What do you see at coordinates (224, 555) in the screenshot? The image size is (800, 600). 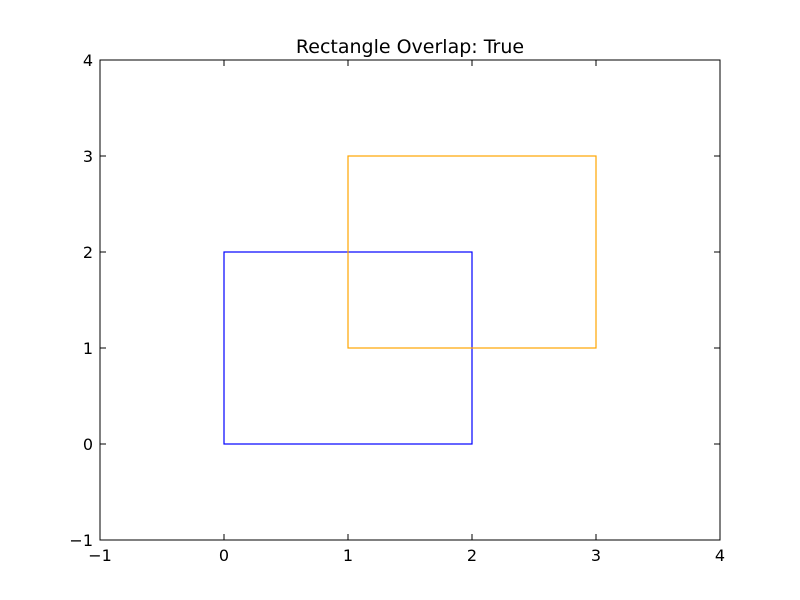 I see `x-tick-label: 0` at bounding box center [224, 555].